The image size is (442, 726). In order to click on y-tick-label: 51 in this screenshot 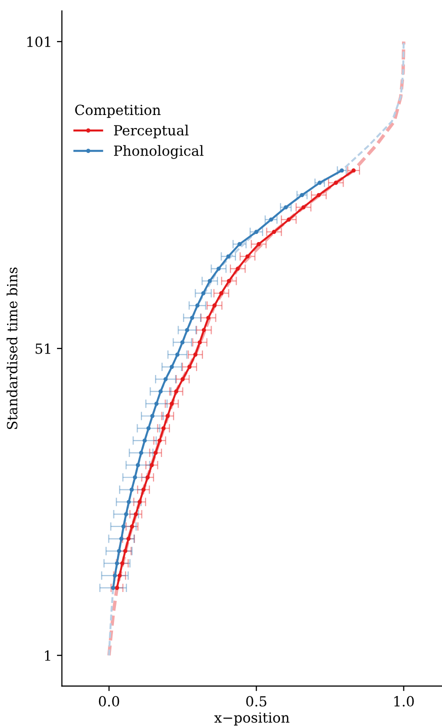, I will do `click(43, 348)`.